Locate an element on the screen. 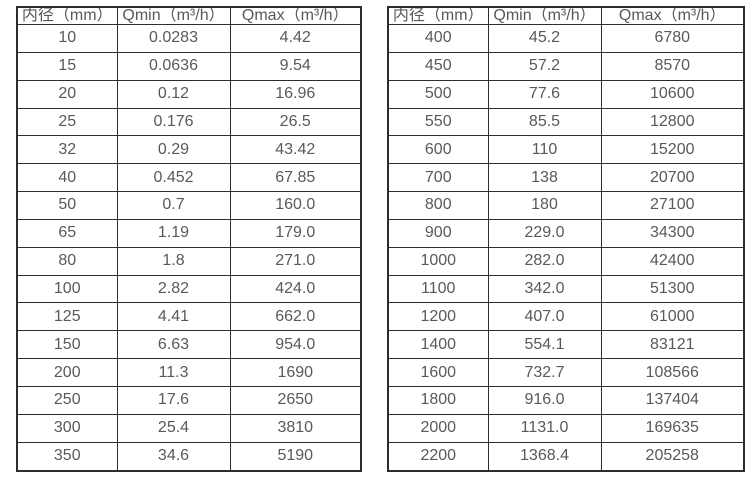 This screenshot has width=750, height=483. table-cell: 662.0 is located at coordinates (295, 317).